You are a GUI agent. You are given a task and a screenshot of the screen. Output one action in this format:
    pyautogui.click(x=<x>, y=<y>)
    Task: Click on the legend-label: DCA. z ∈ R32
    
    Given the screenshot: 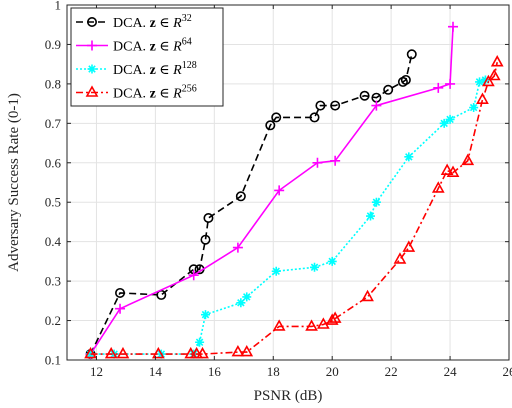 What is the action you would take?
    pyautogui.click(x=152, y=22)
    